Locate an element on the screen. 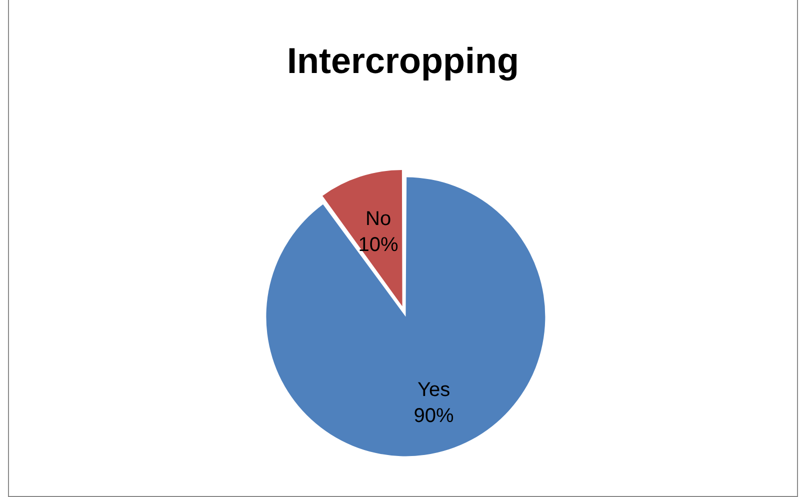  chart-title: Intercropping is located at coordinates (403, 61).